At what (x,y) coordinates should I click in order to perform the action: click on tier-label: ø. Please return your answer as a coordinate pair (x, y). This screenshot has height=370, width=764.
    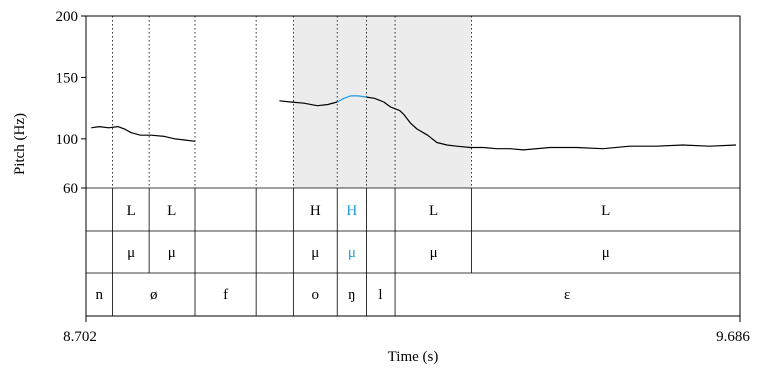
    Looking at the image, I should click on (154, 295).